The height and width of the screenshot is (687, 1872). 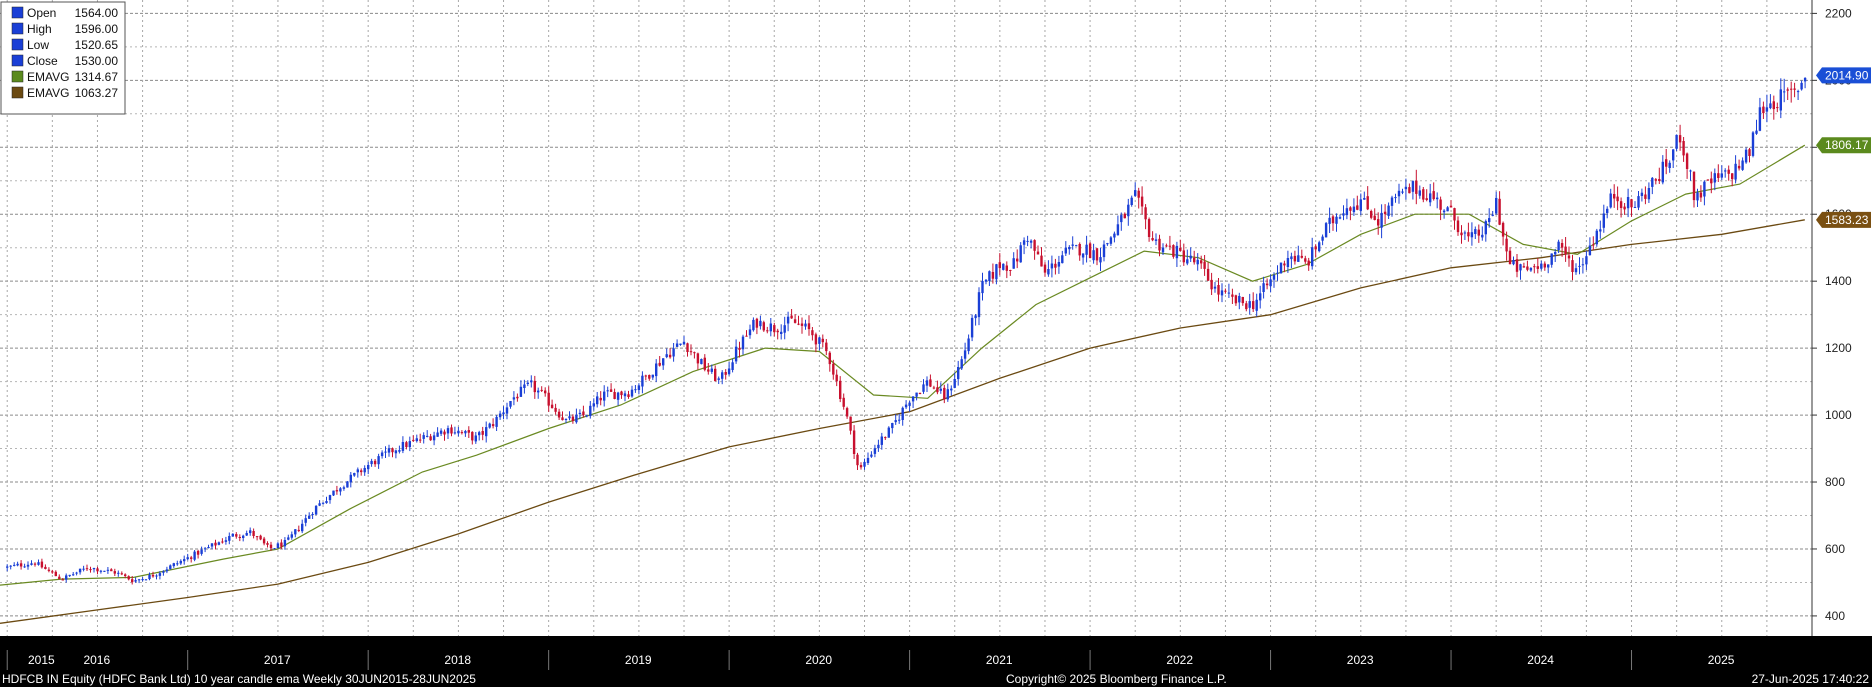 I want to click on legend-label: Close, so click(x=42, y=61).